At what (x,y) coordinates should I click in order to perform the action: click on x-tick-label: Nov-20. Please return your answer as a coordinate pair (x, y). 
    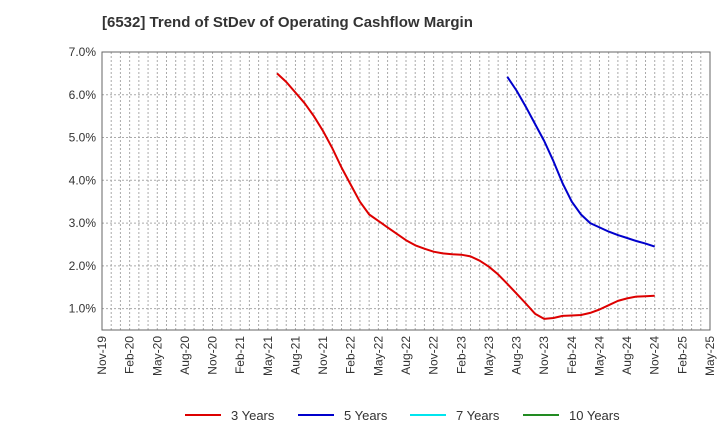
    Looking at the image, I should click on (213, 355).